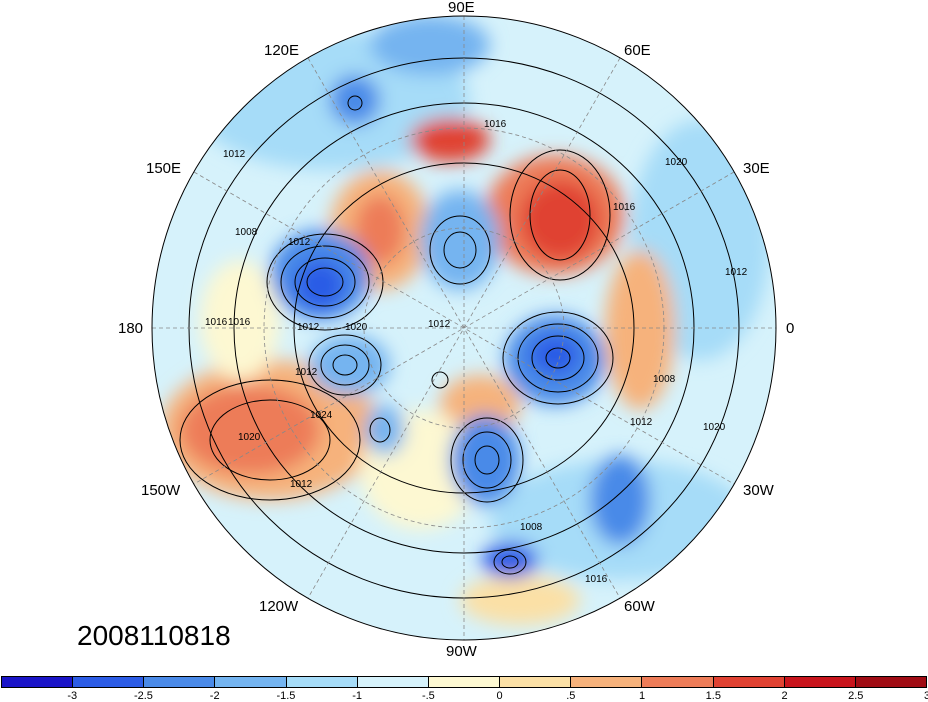 Image resolution: width=928 pixels, height=702 pixels. Describe the element at coordinates (161, 490) in the screenshot. I see `lon-label-150w: 150W` at that location.